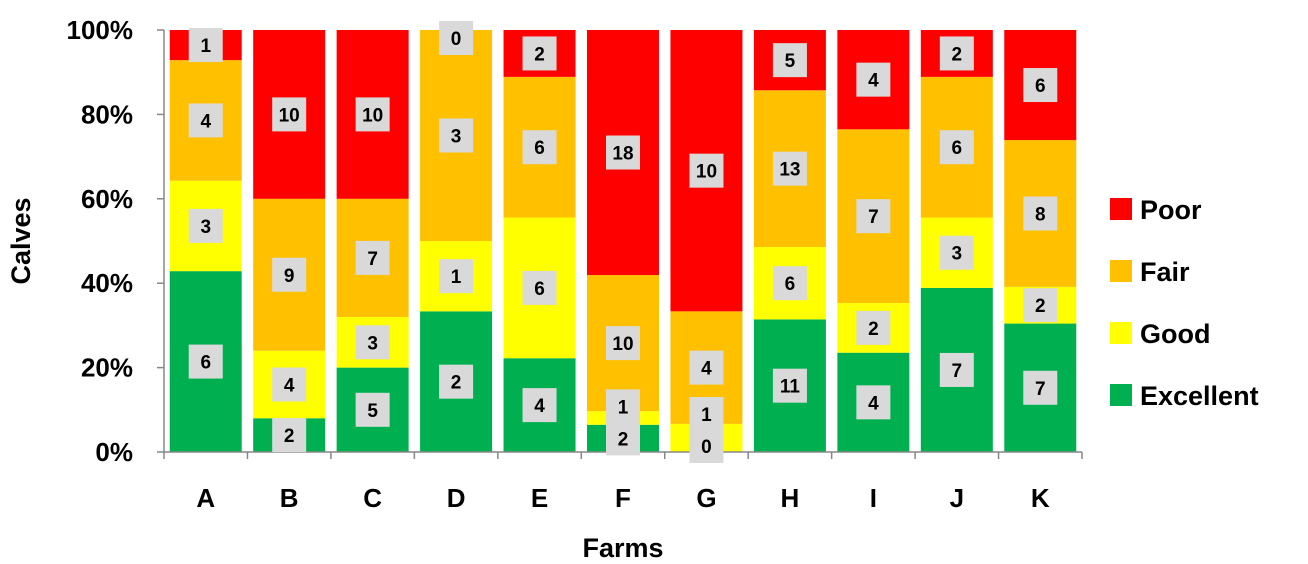 Image resolution: width=1308 pixels, height=564 pixels. What do you see at coordinates (789, 170) in the screenshot?
I see `data-label-value: 13` at bounding box center [789, 170].